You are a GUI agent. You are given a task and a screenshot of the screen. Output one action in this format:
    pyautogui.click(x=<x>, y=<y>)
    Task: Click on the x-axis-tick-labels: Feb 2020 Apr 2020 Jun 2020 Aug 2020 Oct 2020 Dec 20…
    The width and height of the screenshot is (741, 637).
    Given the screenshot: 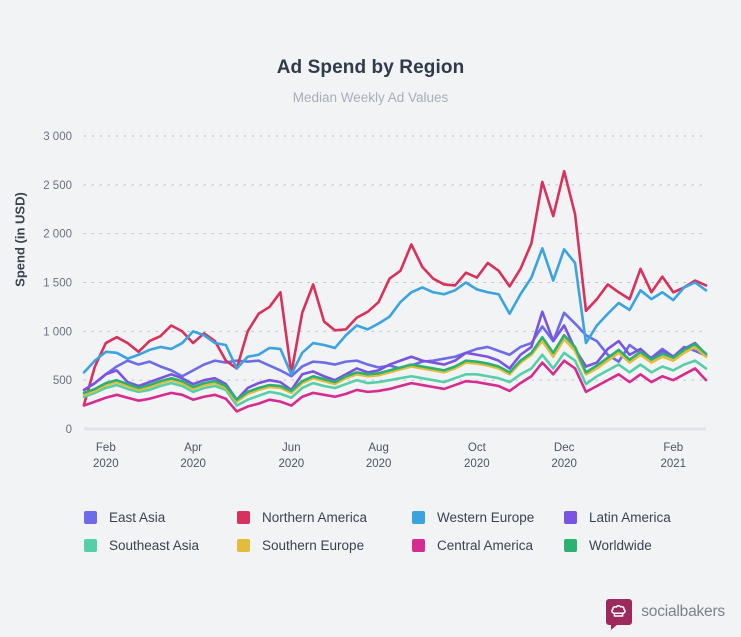 What is the action you would take?
    pyautogui.click(x=389, y=456)
    